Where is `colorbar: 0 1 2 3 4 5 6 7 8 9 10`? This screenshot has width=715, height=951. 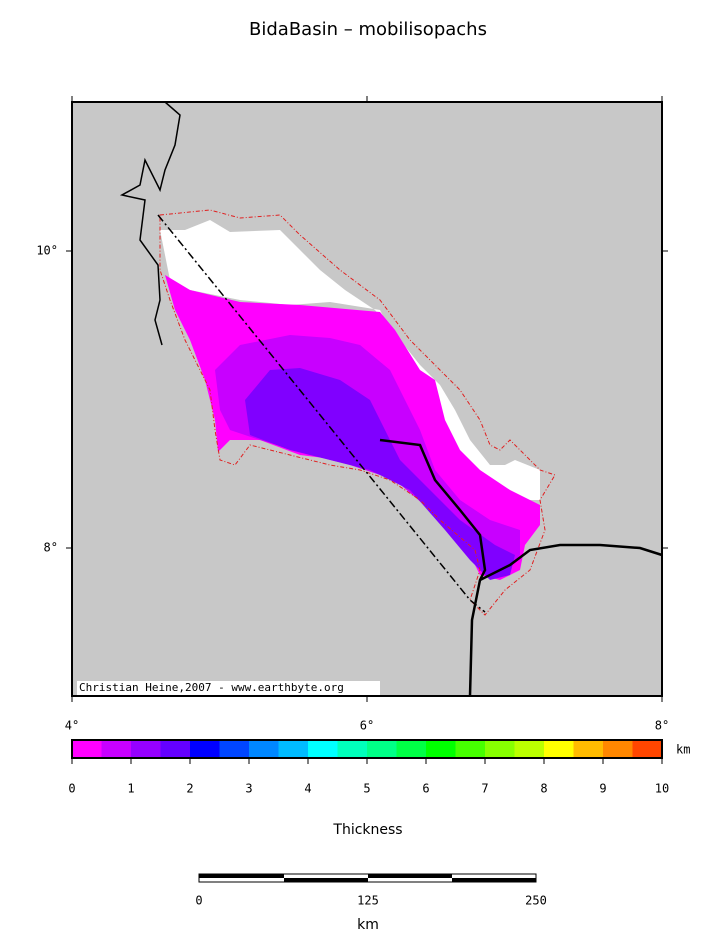
colorbar: 0 1 2 3 4 5 6 7 8 9 10 is located at coordinates (368, 767).